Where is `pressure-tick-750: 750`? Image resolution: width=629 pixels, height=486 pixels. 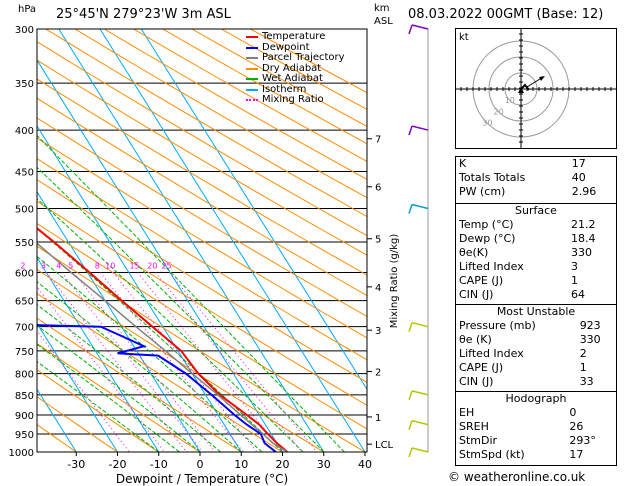 pressure-tick-750: 750 is located at coordinates (24, 352).